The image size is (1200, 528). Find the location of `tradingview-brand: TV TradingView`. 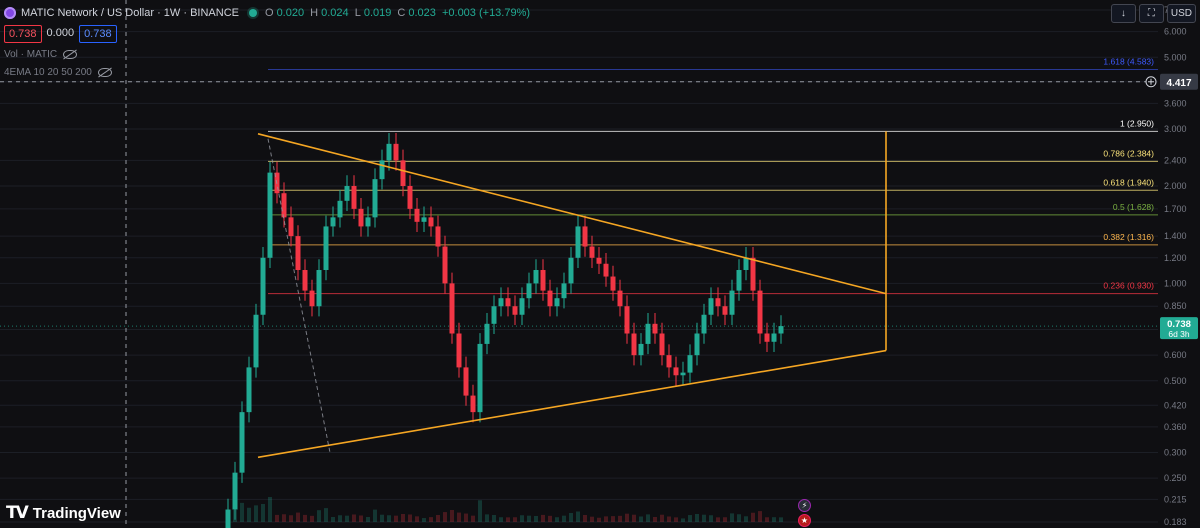

tradingview-brand: TV TradingView is located at coordinates (63, 513).